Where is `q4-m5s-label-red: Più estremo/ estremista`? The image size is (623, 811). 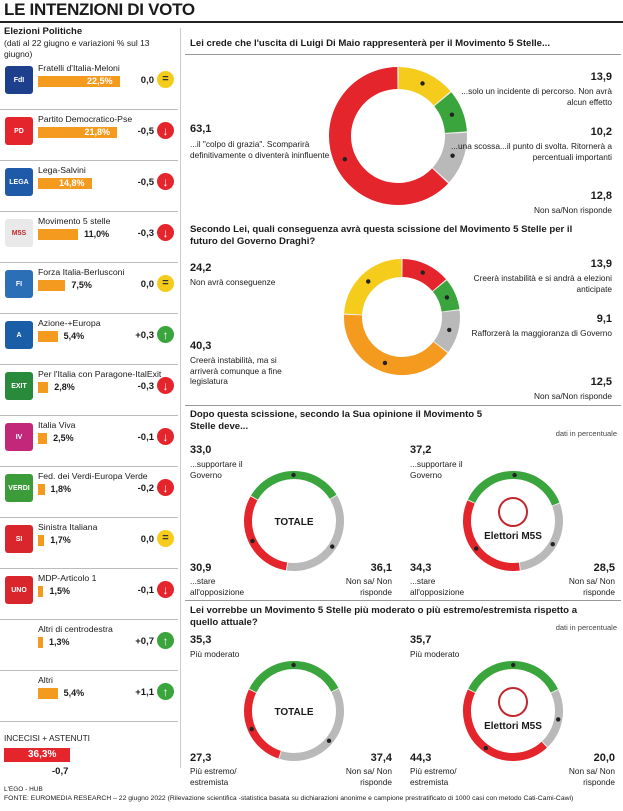 q4-m5s-label-red: Più estremo/ estremista is located at coordinates (433, 776).